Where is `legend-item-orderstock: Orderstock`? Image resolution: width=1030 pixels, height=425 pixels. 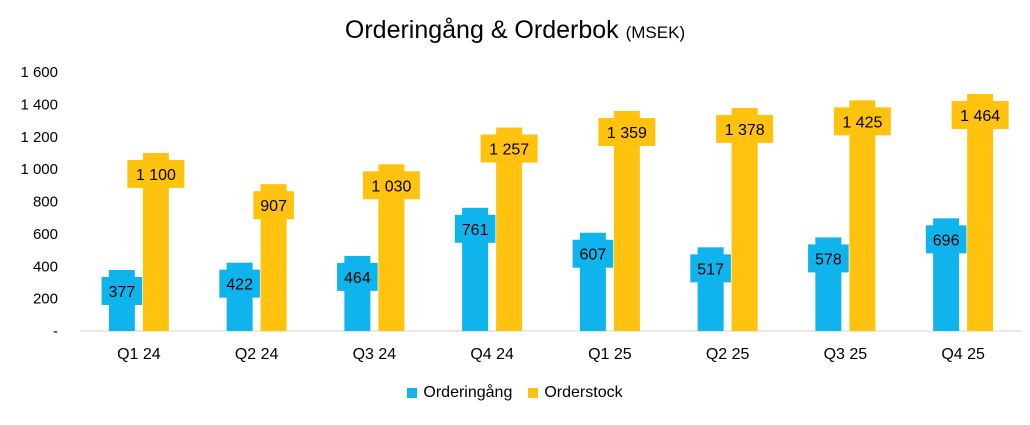 legend-item-orderstock: Orderstock is located at coordinates (575, 393).